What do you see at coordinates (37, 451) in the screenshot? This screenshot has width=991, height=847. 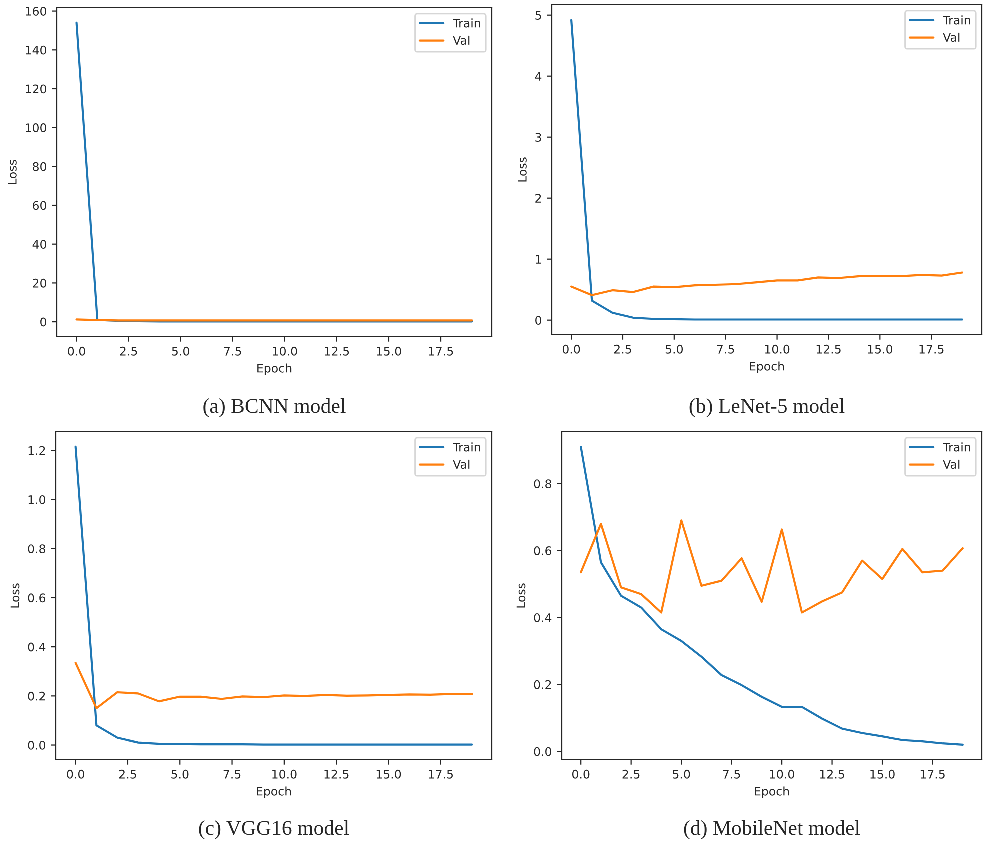 I see `y-tick-label: 1.2` at bounding box center [37, 451].